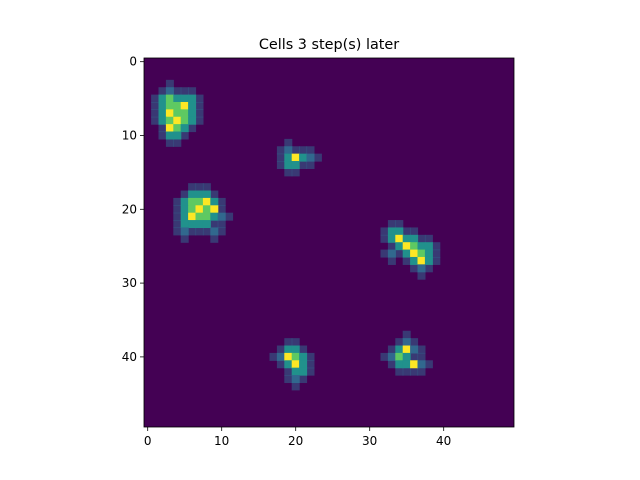 Image resolution: width=640 pixels, height=480 pixels. What do you see at coordinates (133, 62) in the screenshot?
I see `y-tick-label: 0` at bounding box center [133, 62].